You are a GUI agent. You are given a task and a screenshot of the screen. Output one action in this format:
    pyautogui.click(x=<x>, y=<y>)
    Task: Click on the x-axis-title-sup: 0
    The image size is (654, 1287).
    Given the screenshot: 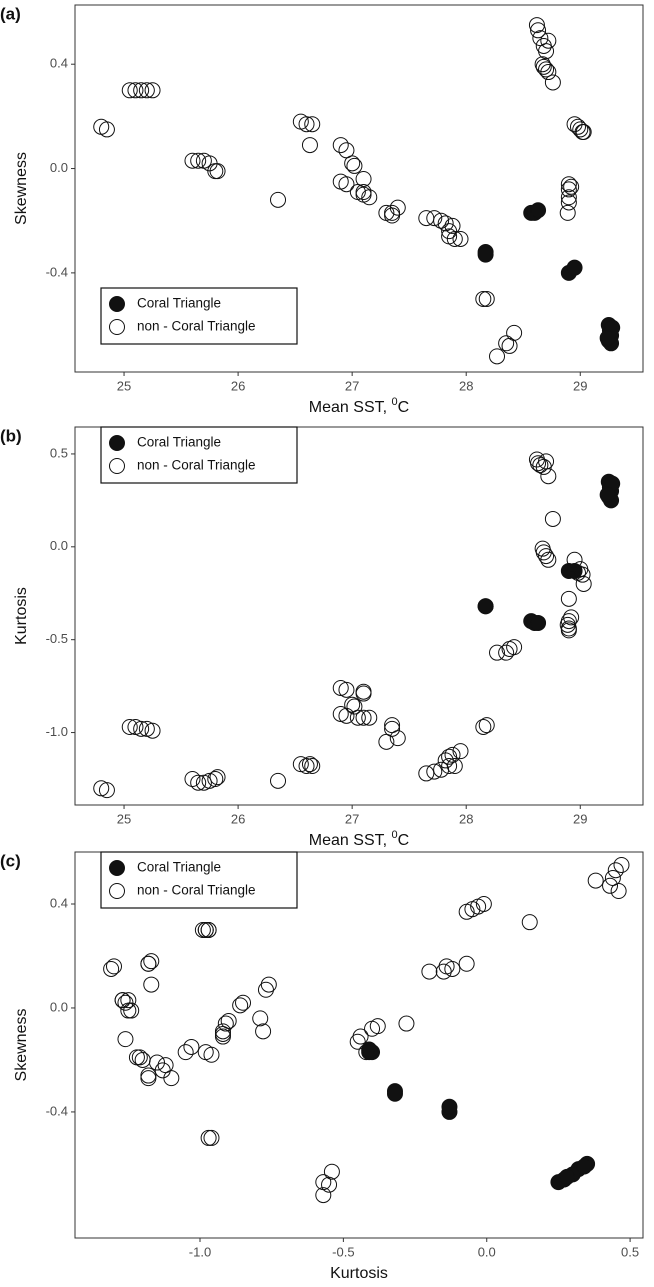 What is the action you would take?
    pyautogui.click(x=395, y=835)
    